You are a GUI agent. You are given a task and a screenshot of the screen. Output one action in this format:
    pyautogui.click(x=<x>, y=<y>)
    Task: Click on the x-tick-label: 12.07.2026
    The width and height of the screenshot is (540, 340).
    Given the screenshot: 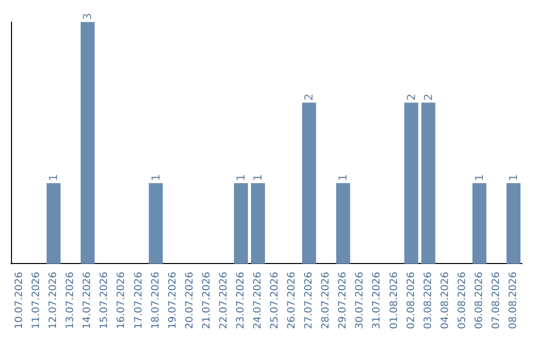 What is the action you would take?
    pyautogui.click(x=54, y=301)
    